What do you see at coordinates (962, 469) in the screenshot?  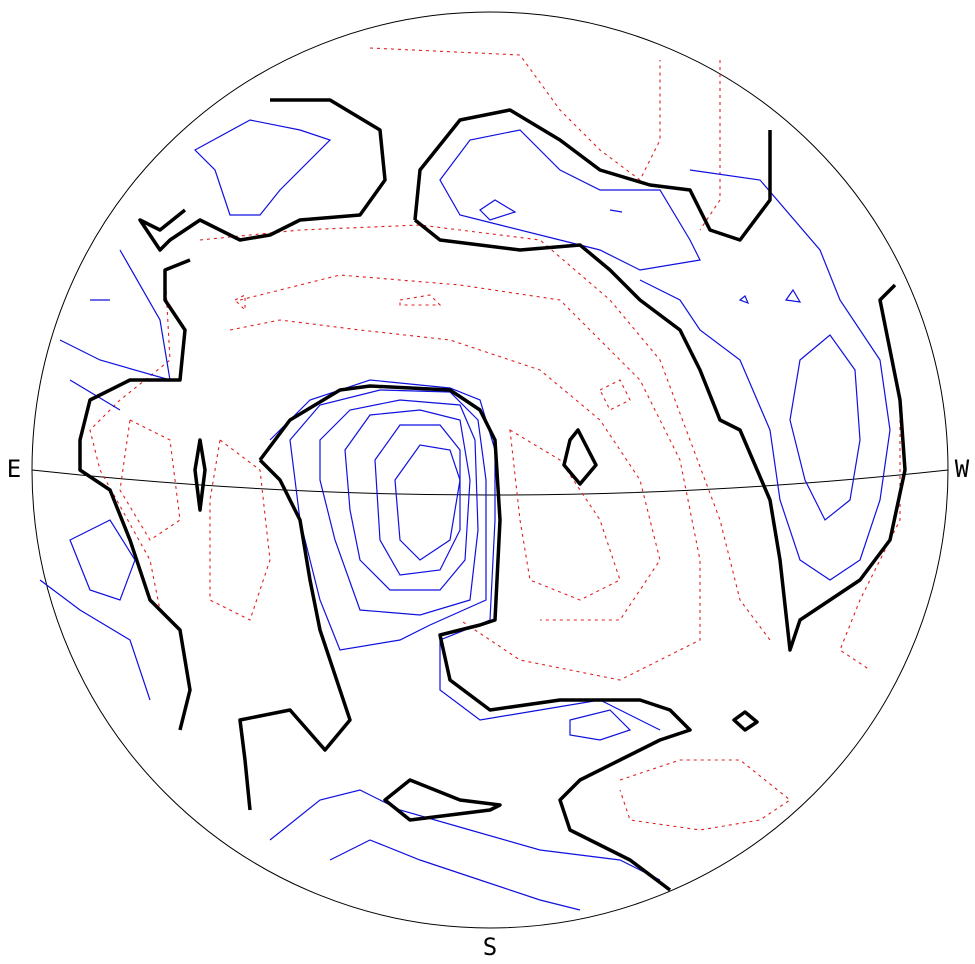 I see `west-label: W` at bounding box center [962, 469].